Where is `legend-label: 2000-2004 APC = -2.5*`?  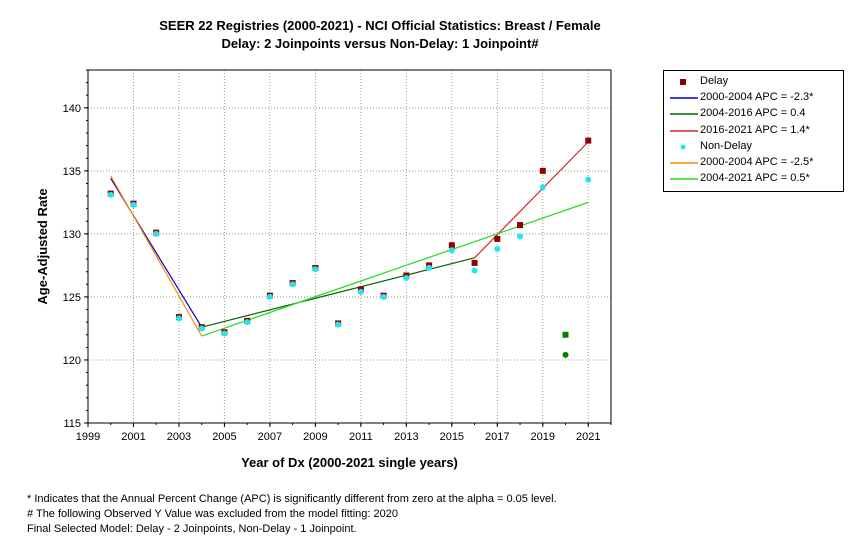
legend-label: 2000-2004 APC = -2.5* is located at coordinates (757, 162).